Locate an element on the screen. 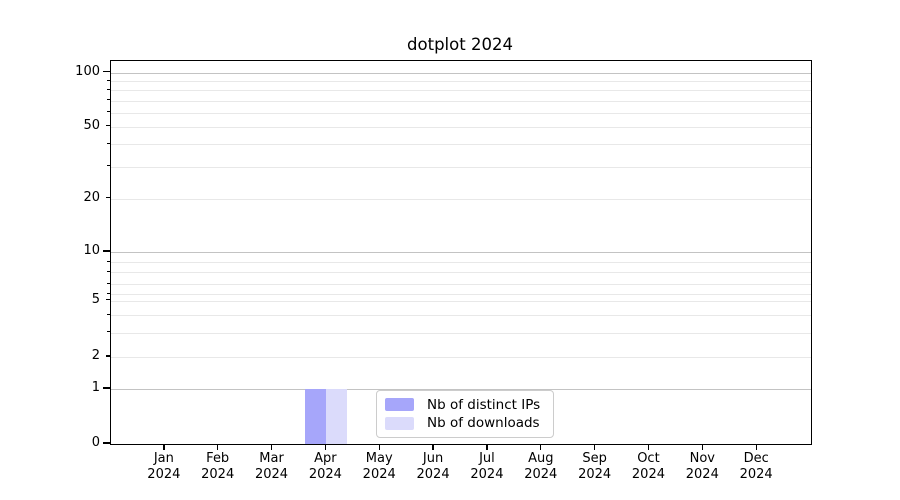 The width and height of the screenshot is (900, 500). y-tick-label: 2 is located at coordinates (95, 355).